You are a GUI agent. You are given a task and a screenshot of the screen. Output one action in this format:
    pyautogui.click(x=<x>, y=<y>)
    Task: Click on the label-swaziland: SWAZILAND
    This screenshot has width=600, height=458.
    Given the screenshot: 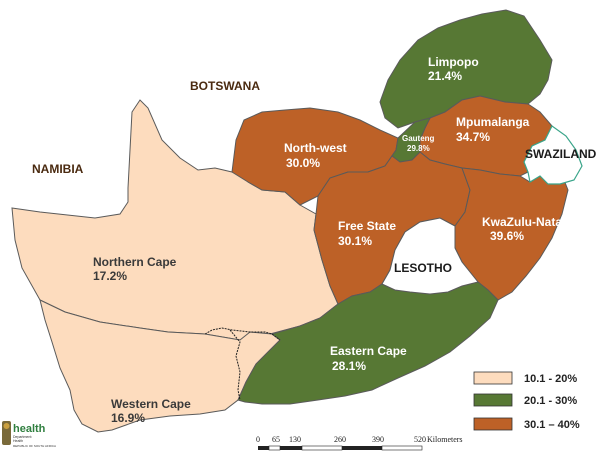 What is the action you would take?
    pyautogui.click(x=561, y=154)
    